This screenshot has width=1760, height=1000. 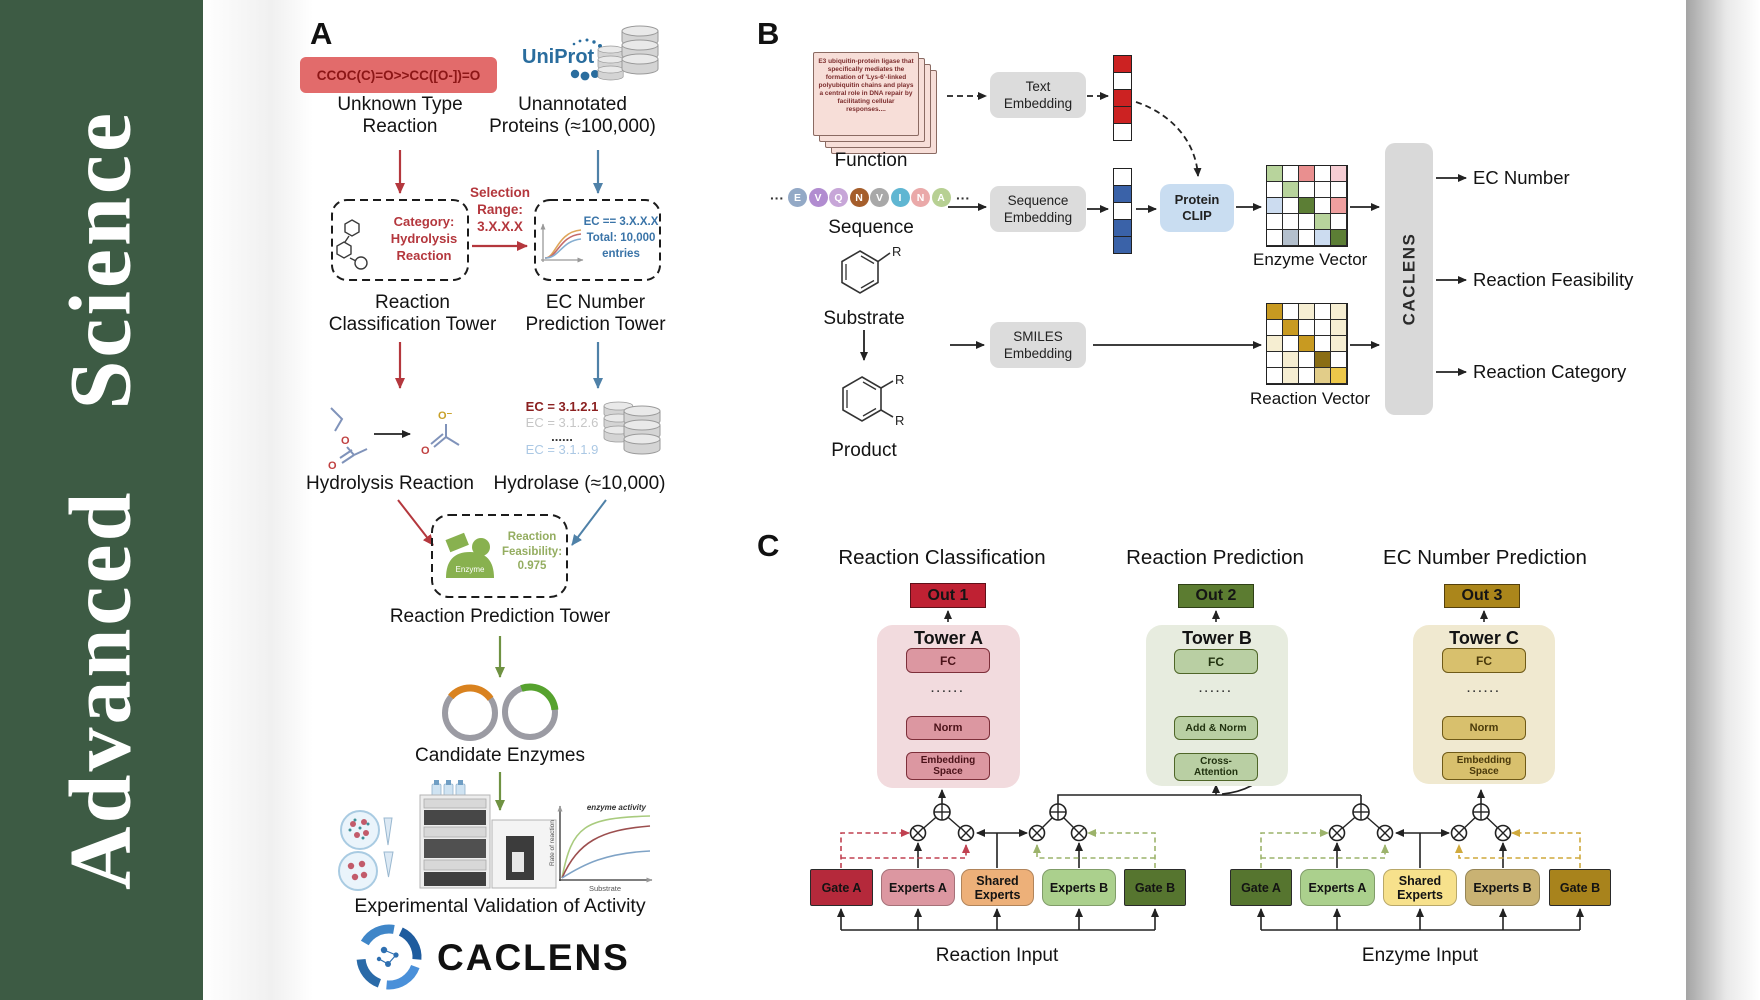 What do you see at coordinates (500, 616) in the screenshot?
I see `reaction-prediction-tower-label: Reaction Prediction Tower` at bounding box center [500, 616].